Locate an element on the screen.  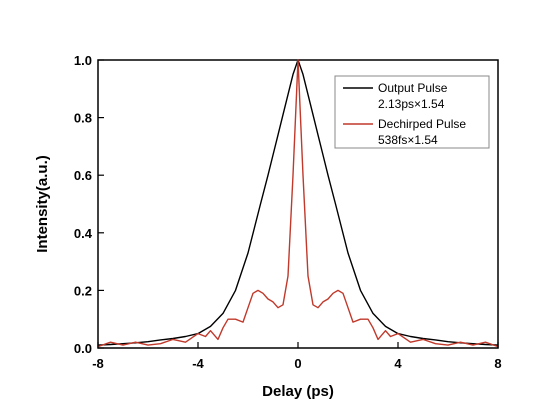
x-tick-label: 8 is located at coordinates (497, 363).